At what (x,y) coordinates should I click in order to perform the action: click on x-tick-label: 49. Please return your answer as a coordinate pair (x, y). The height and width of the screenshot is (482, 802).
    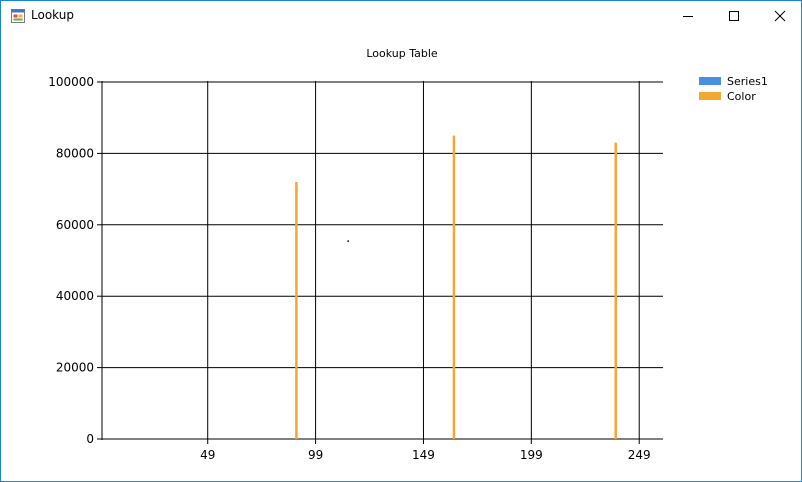
    Looking at the image, I should click on (207, 455).